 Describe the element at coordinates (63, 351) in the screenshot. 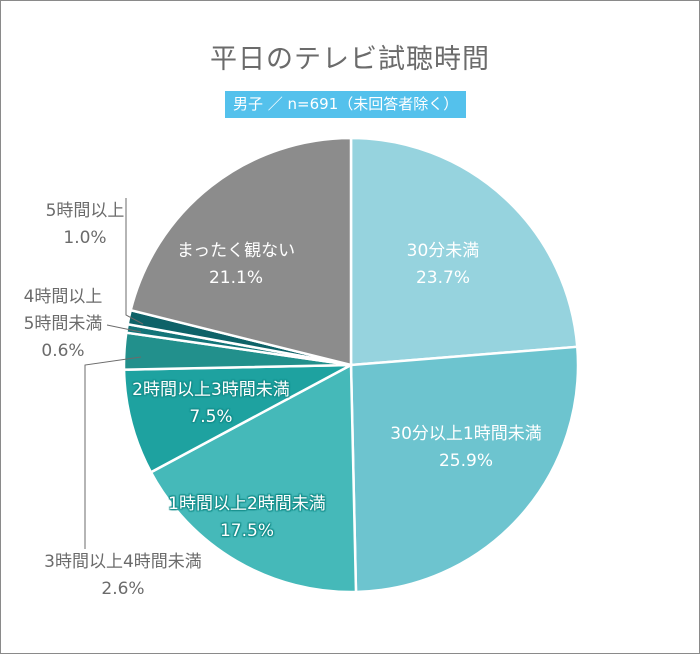

I see `slice-value: 0.6%` at that location.